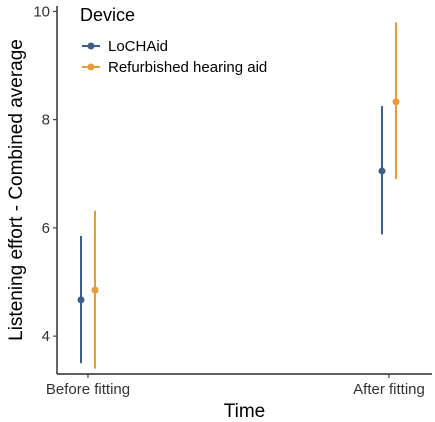  What do you see at coordinates (46, 228) in the screenshot?
I see `y-tick-label: 6` at bounding box center [46, 228].